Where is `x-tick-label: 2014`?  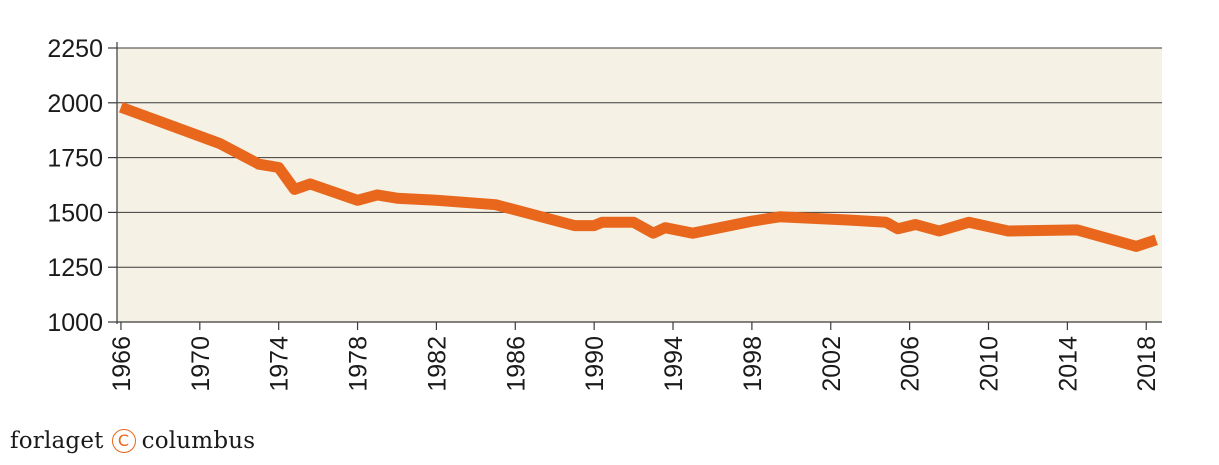
x-tick-label: 2014 is located at coordinates (1068, 364).